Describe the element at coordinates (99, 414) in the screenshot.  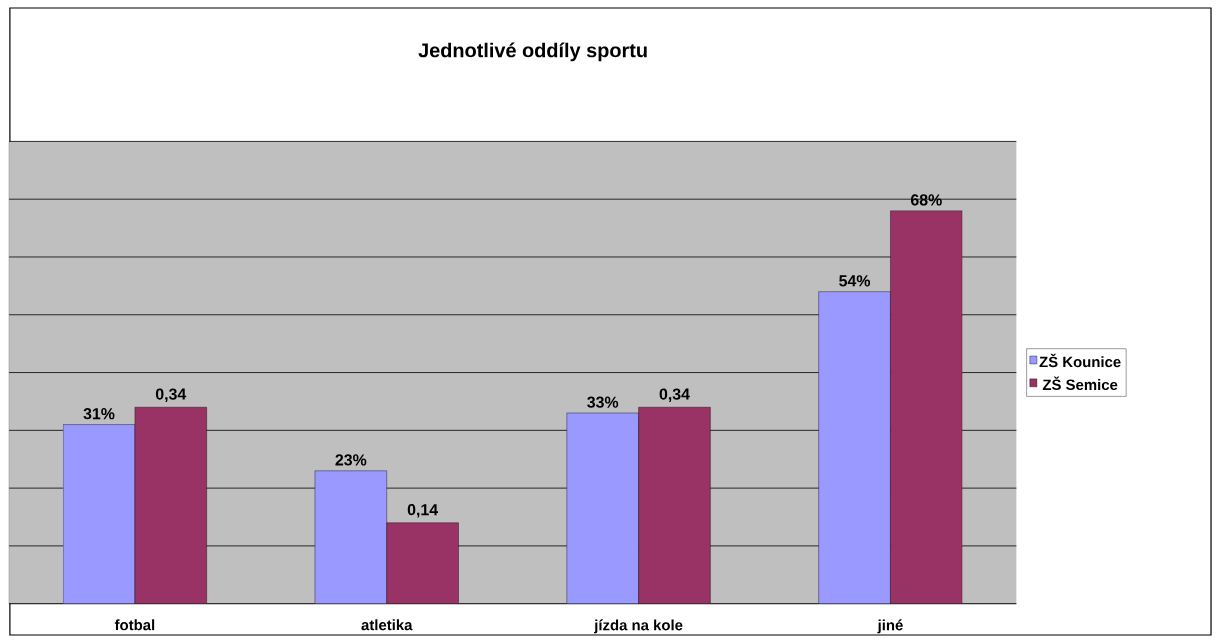
I see `data-label: 31%` at that location.